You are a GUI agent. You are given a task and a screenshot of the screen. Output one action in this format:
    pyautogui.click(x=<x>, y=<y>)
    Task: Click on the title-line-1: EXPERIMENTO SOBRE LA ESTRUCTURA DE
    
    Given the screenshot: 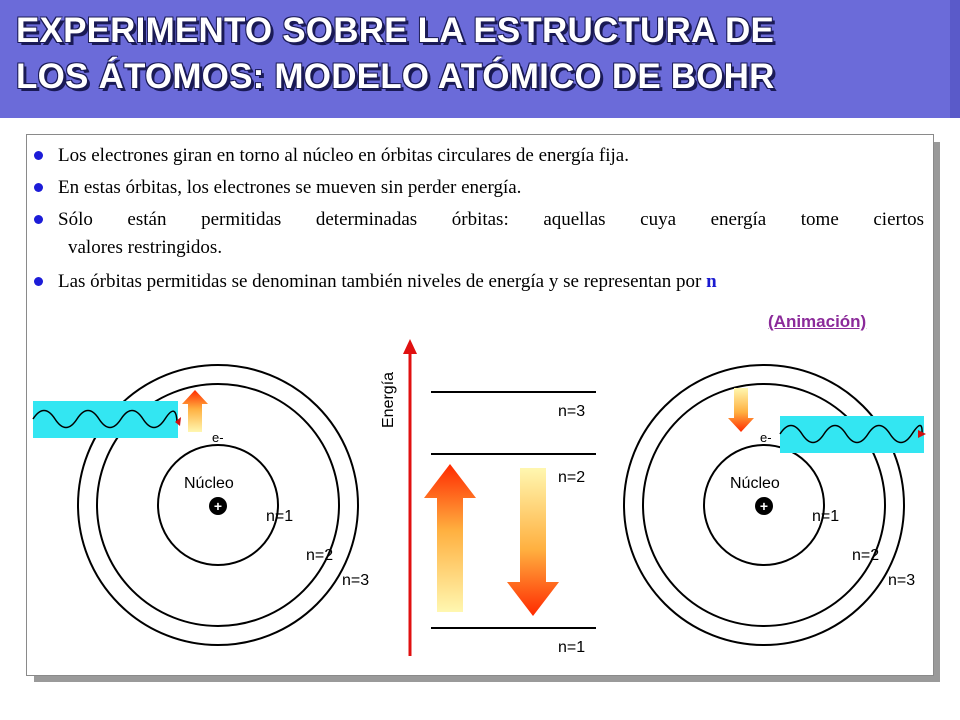 What is the action you would take?
    pyautogui.click(x=395, y=30)
    